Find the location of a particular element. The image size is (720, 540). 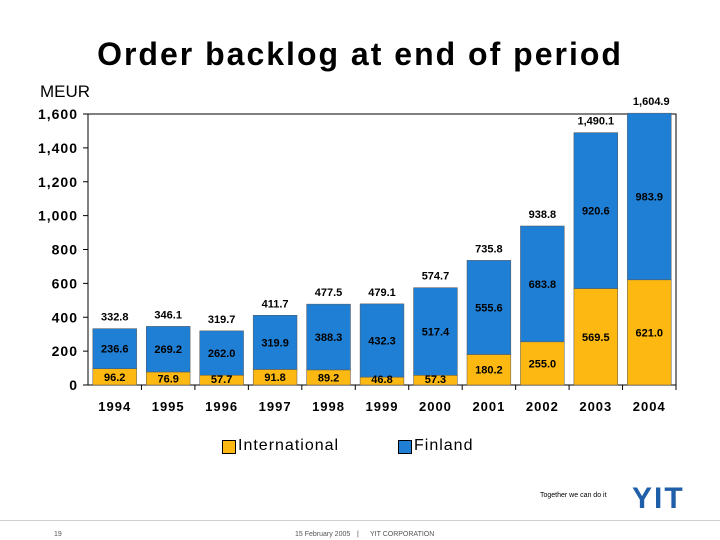

bar-finland-1997 is located at coordinates (275, 342).